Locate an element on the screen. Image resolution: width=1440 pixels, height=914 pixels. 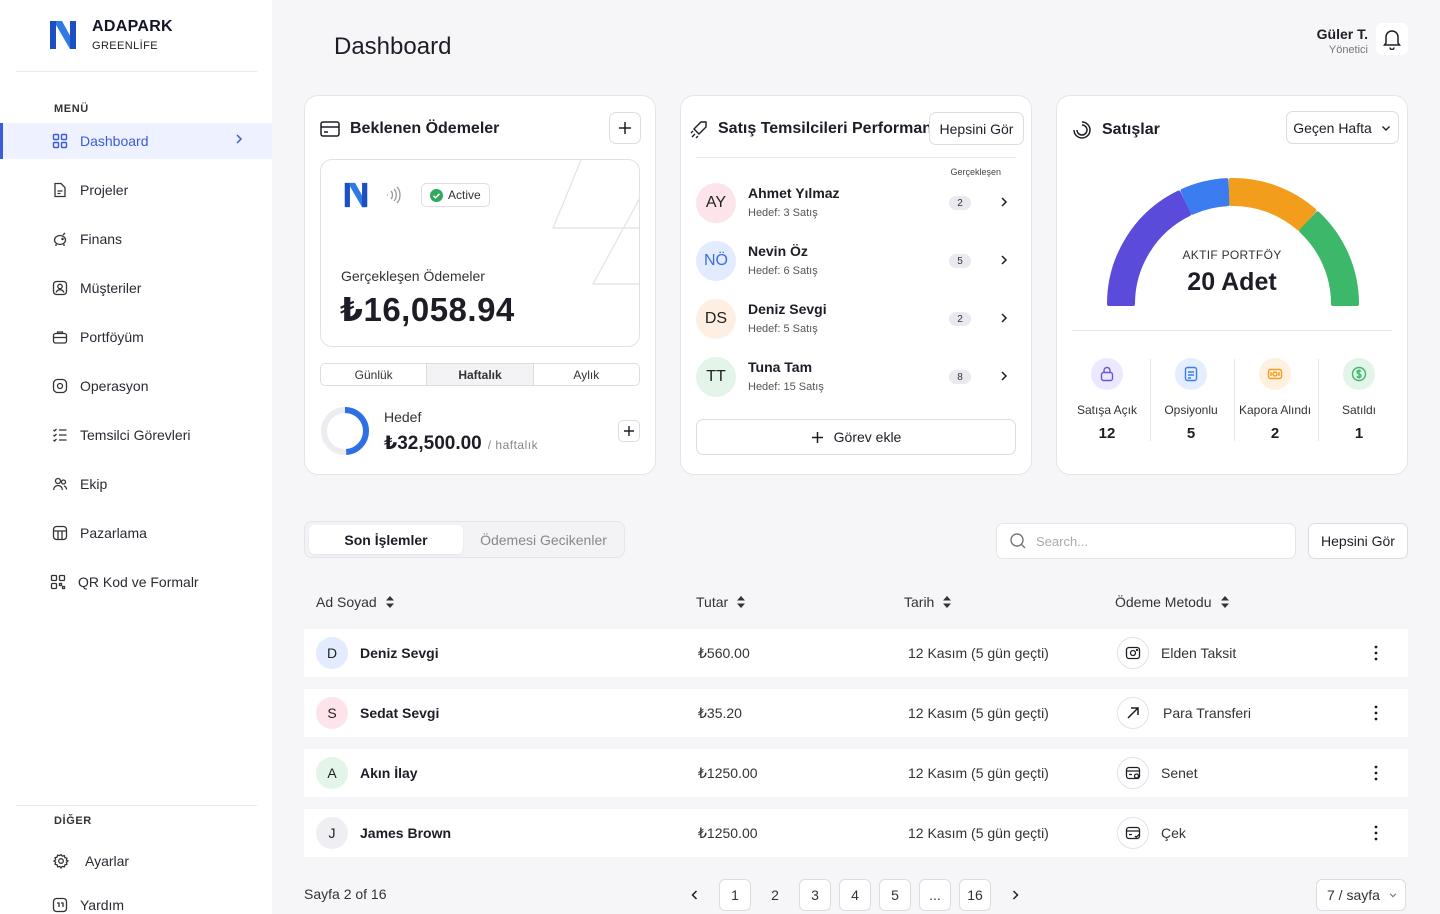
bell-icon is located at coordinates (1392, 40).